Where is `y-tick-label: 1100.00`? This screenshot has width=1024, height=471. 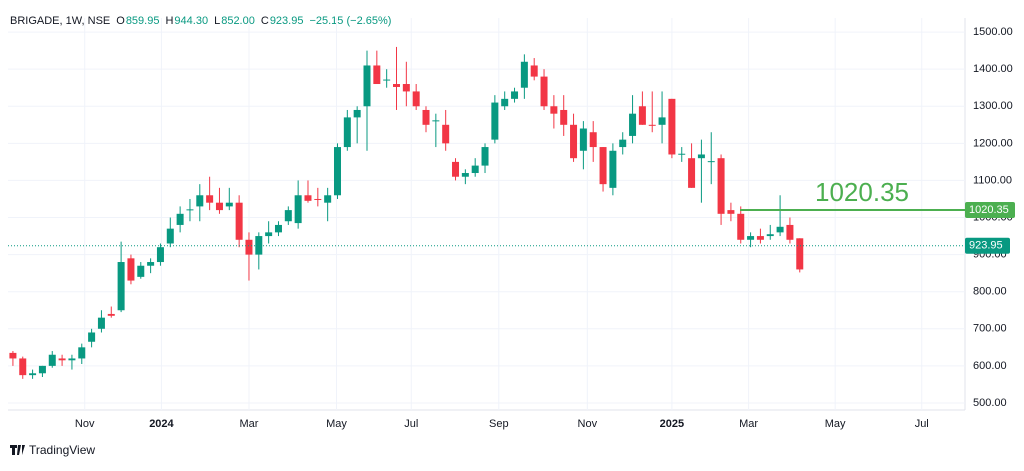
y-tick-label: 1100.00 is located at coordinates (992, 180).